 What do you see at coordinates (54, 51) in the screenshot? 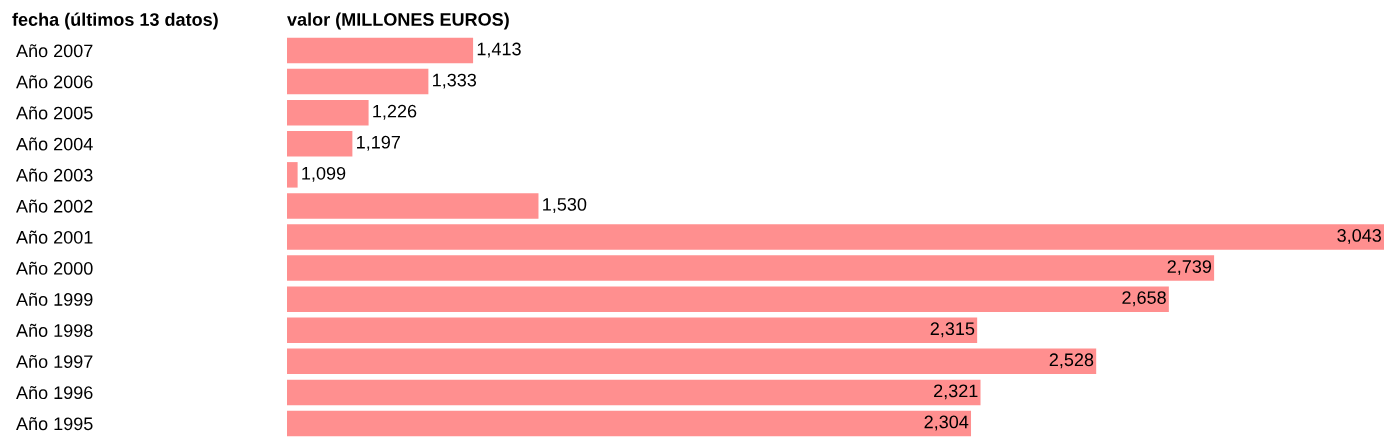
I see `y-tick-label: Año 2007` at bounding box center [54, 51].